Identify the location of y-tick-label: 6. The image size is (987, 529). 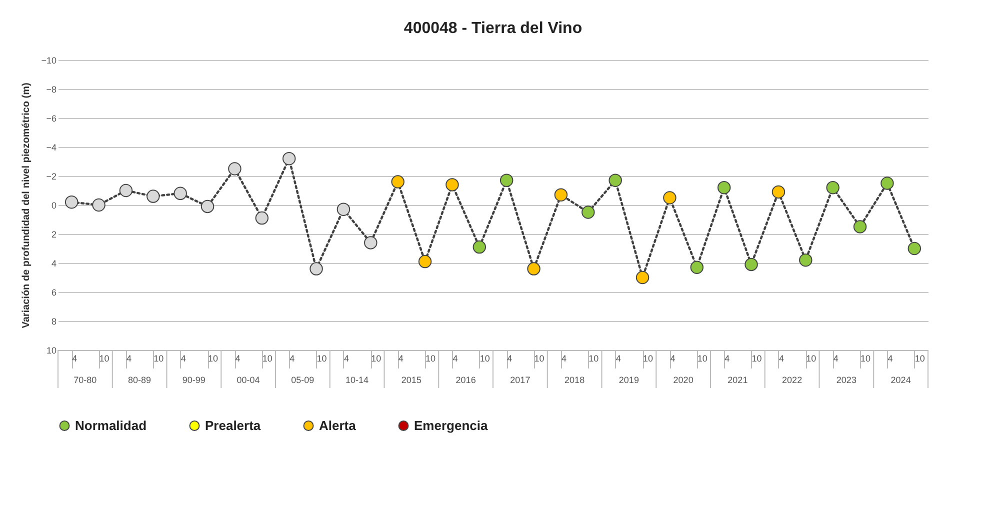
(53, 293).